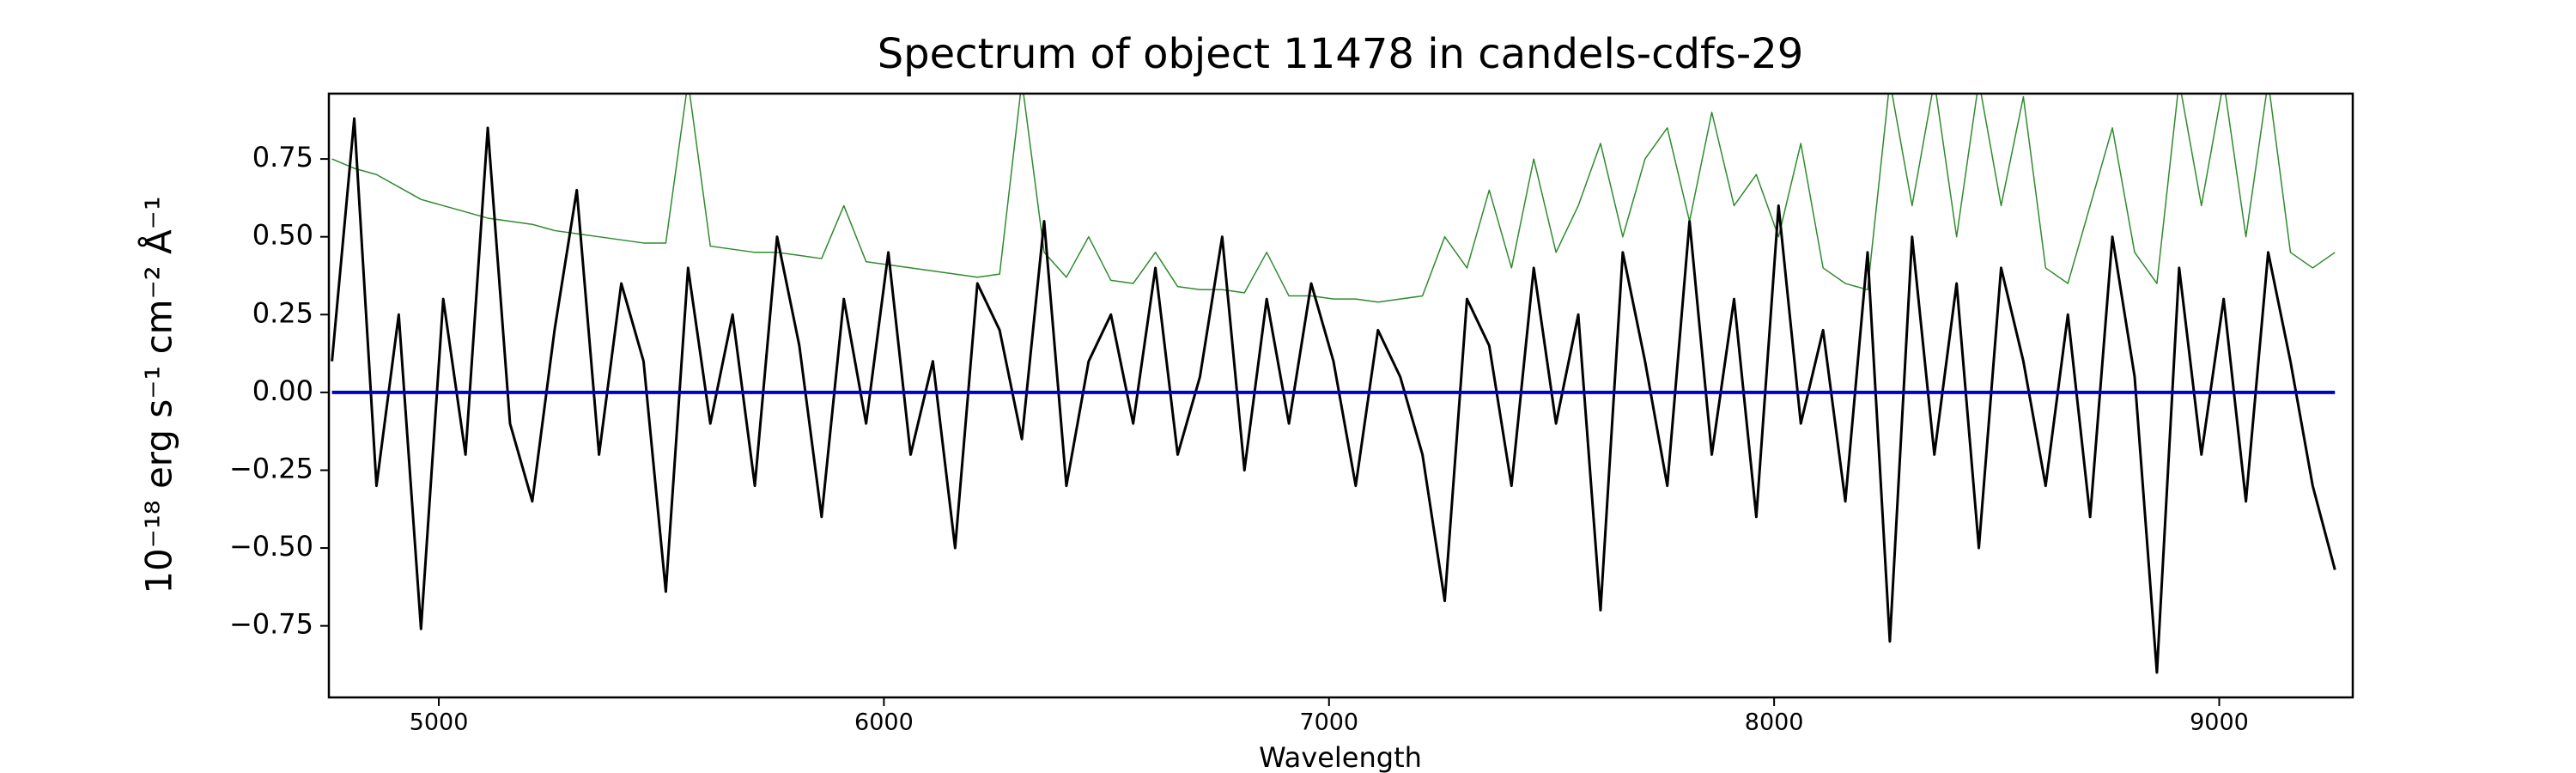  What do you see at coordinates (1341, 757) in the screenshot?
I see `x-axis-label: Wavelength` at bounding box center [1341, 757].